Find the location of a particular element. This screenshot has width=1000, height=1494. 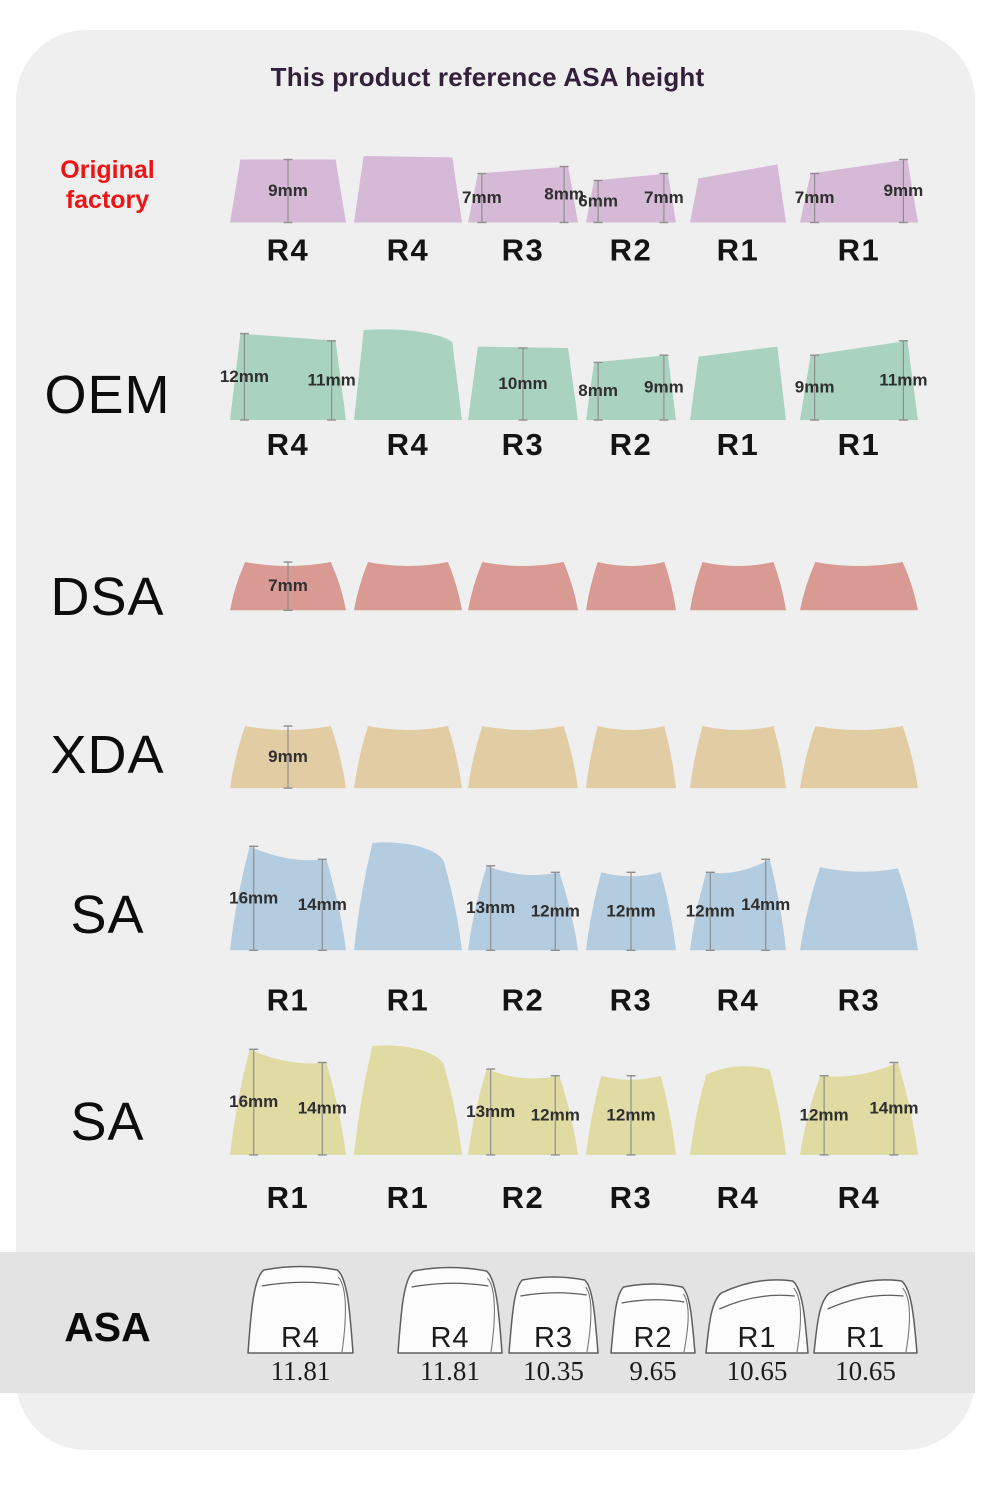

keycap-xda-1: 9mm is located at coordinates (288, 757).